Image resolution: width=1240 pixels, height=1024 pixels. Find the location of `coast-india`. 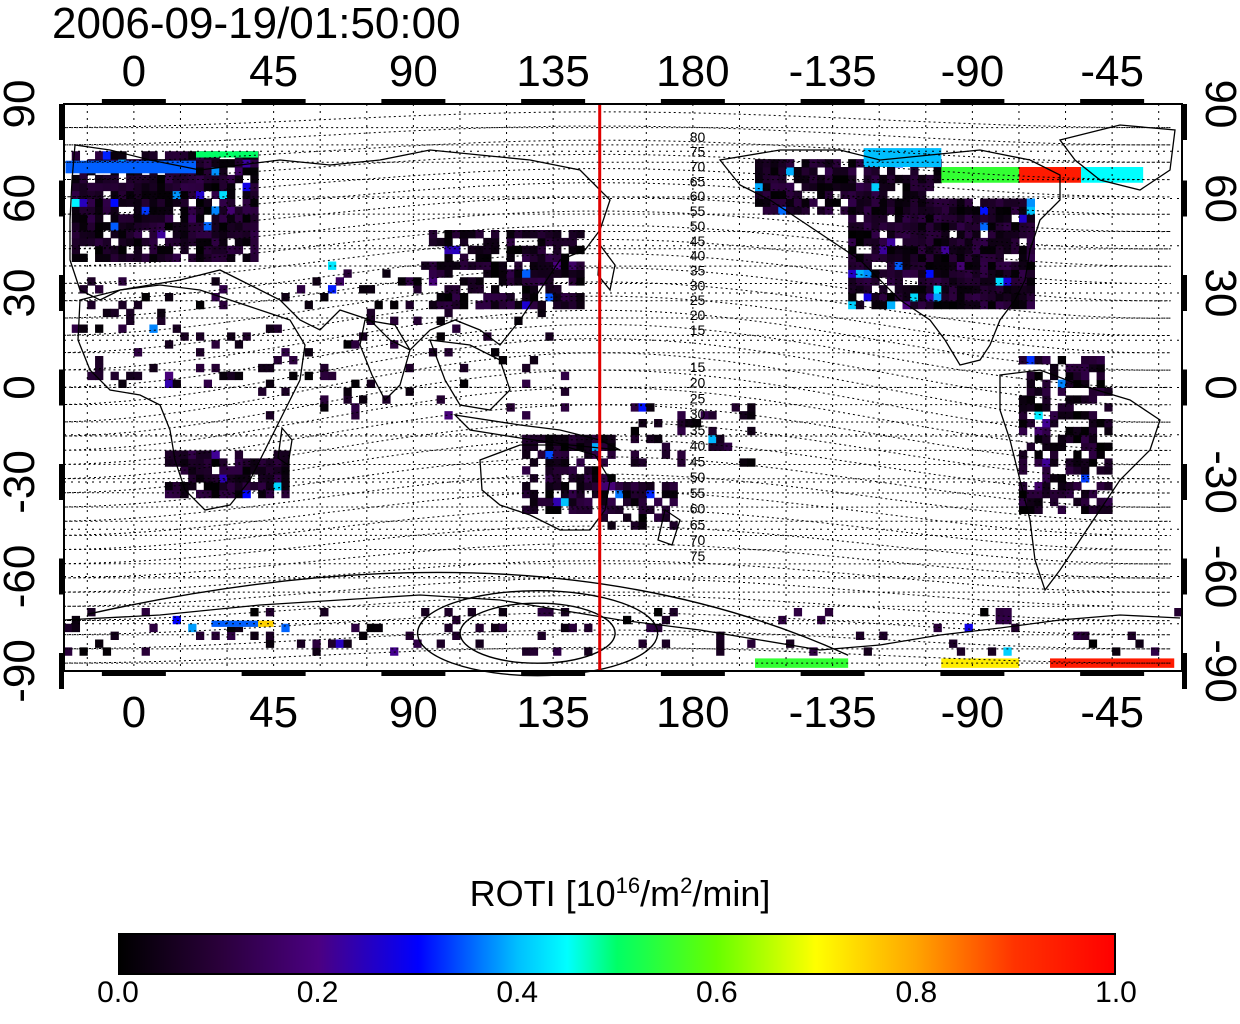

coast-india is located at coordinates (385, 360).